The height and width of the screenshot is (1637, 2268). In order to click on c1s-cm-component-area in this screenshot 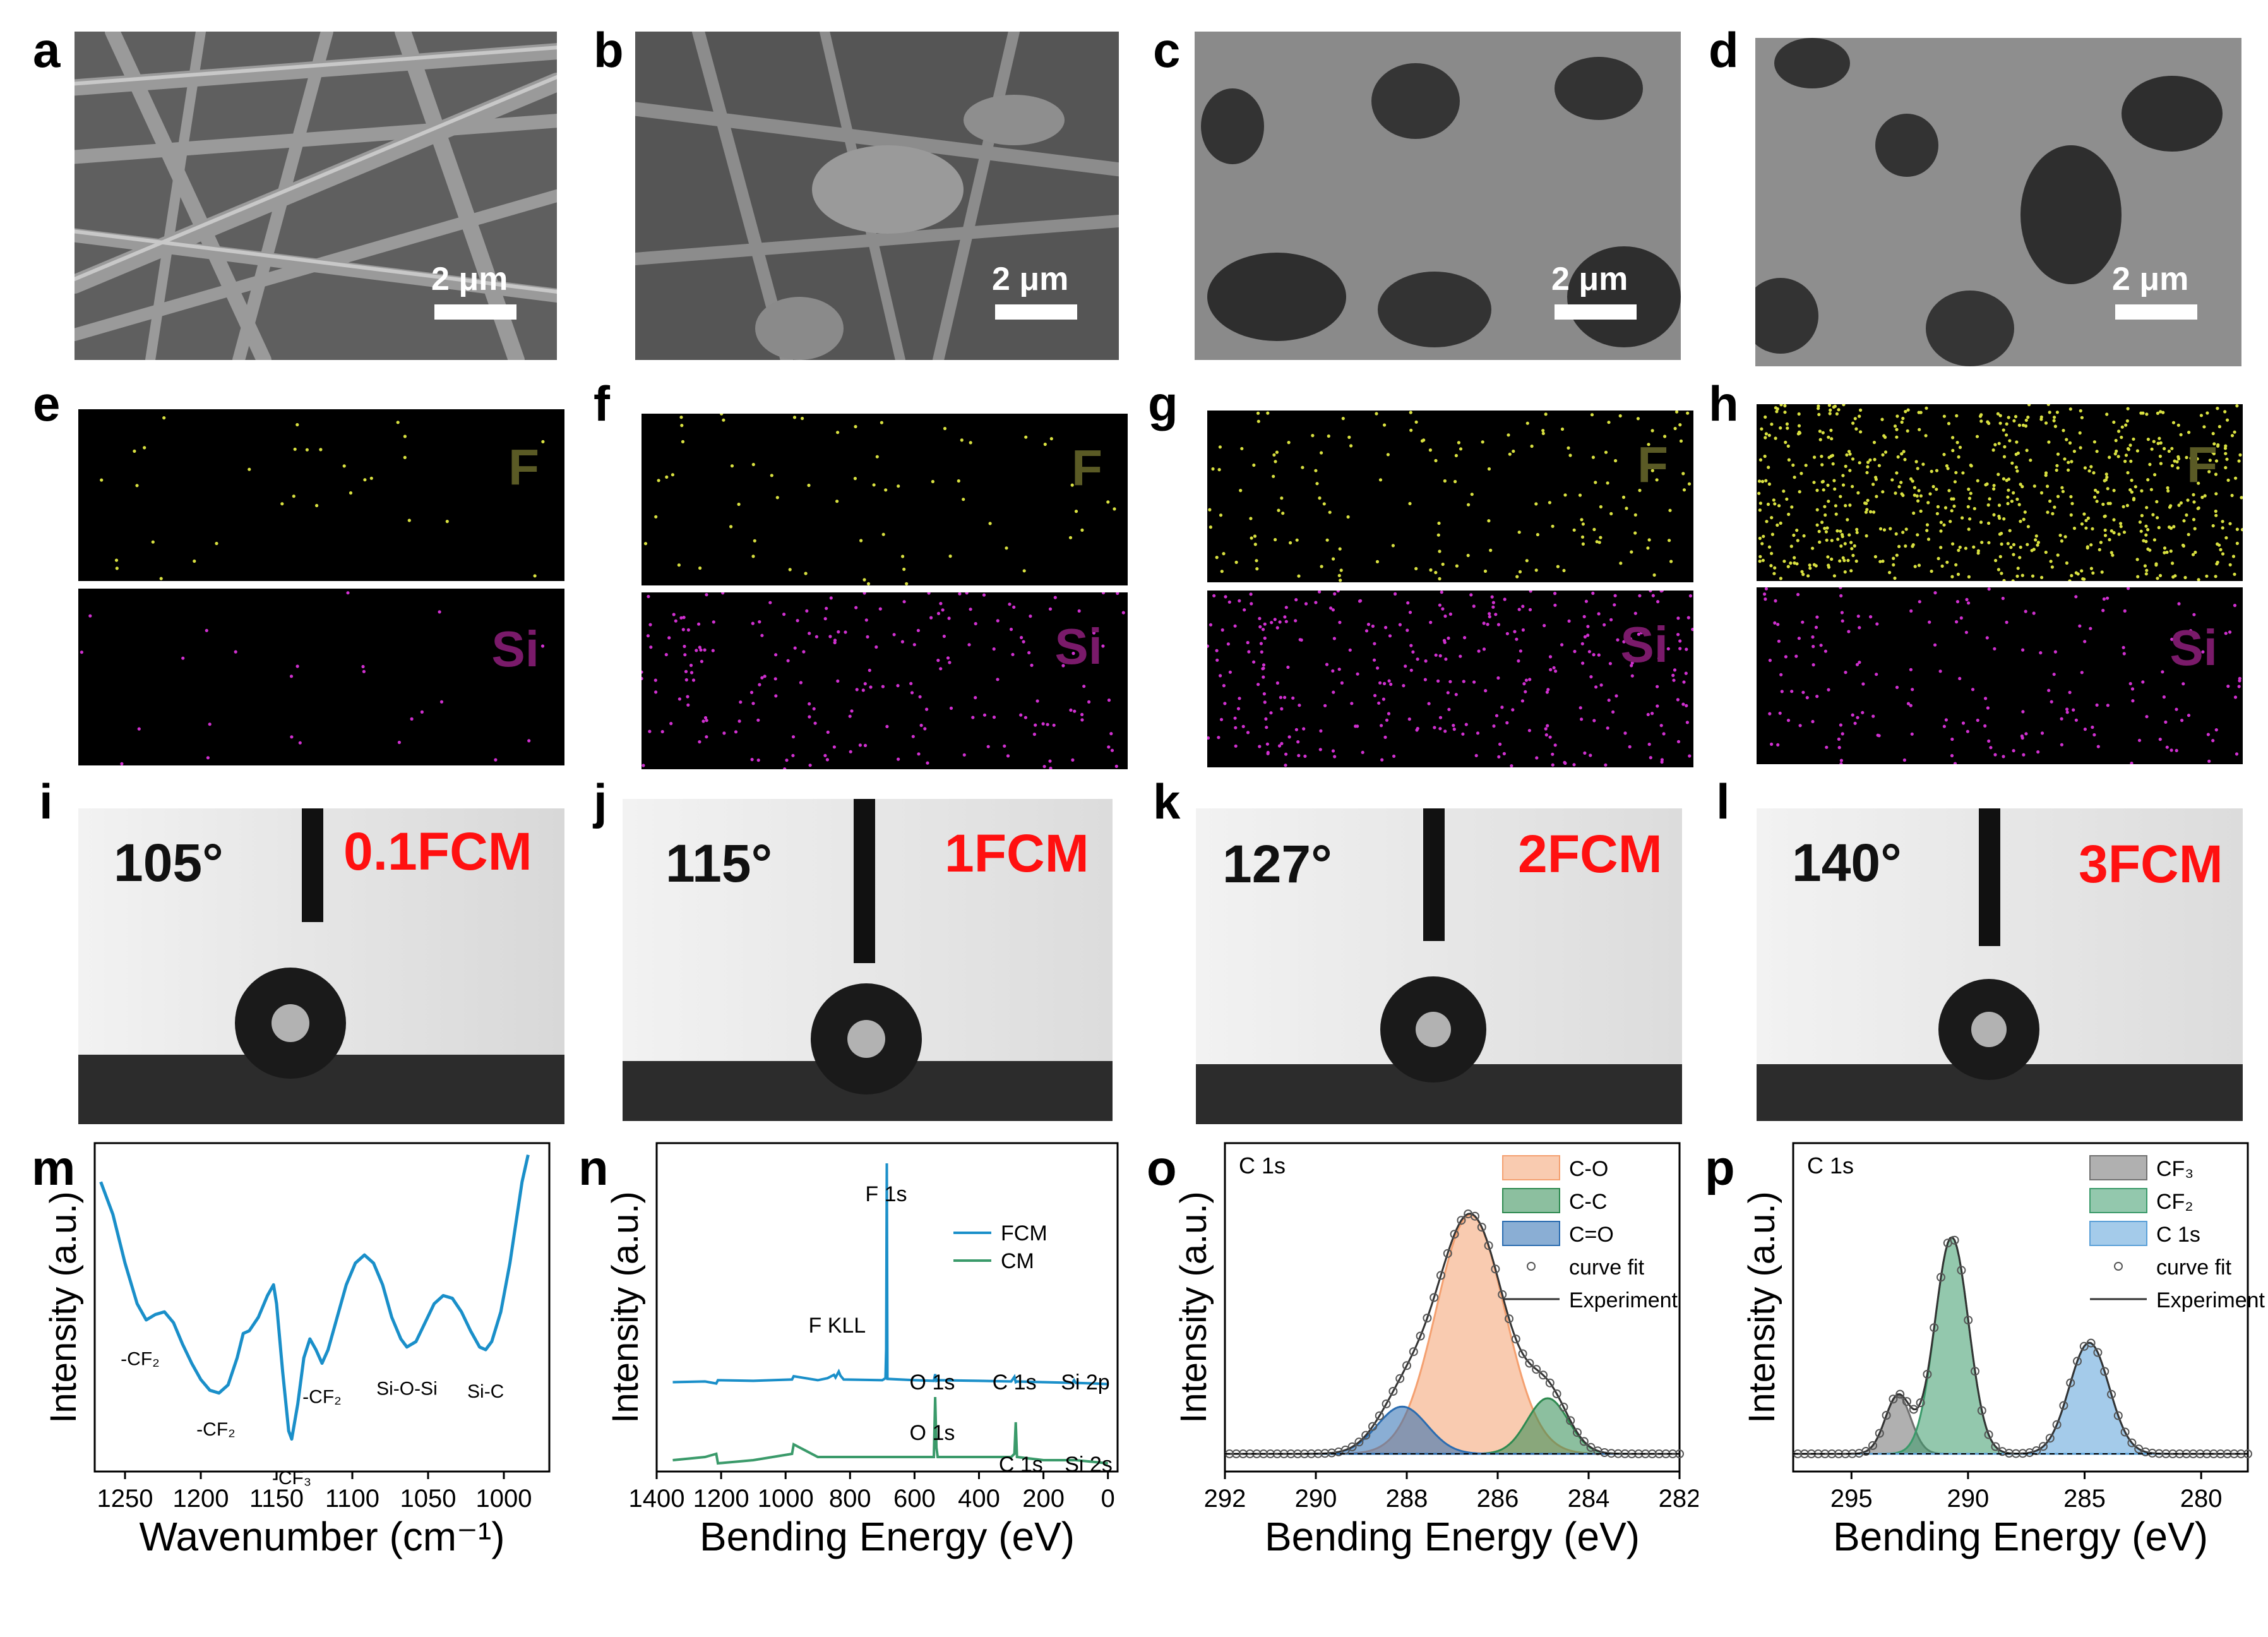, I will do `click(1453, 1334)`.